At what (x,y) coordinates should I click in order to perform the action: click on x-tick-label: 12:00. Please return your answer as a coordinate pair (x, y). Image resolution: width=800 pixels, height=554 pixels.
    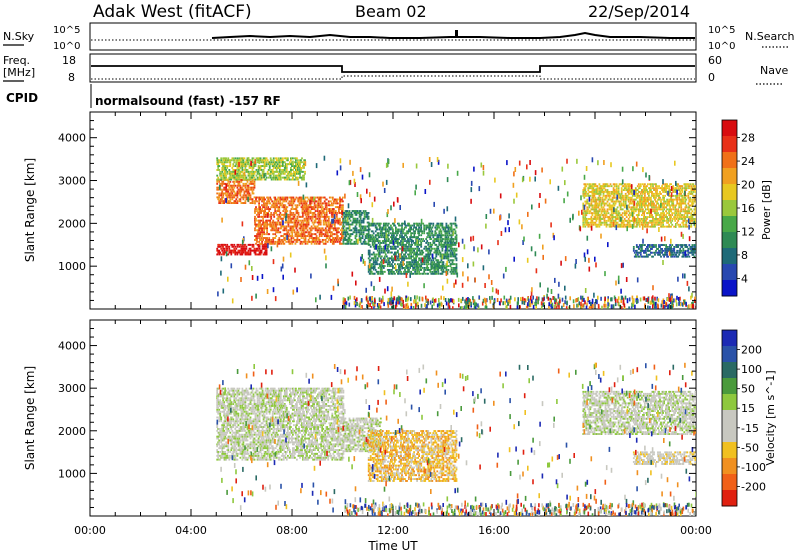
    Looking at the image, I should click on (393, 530).